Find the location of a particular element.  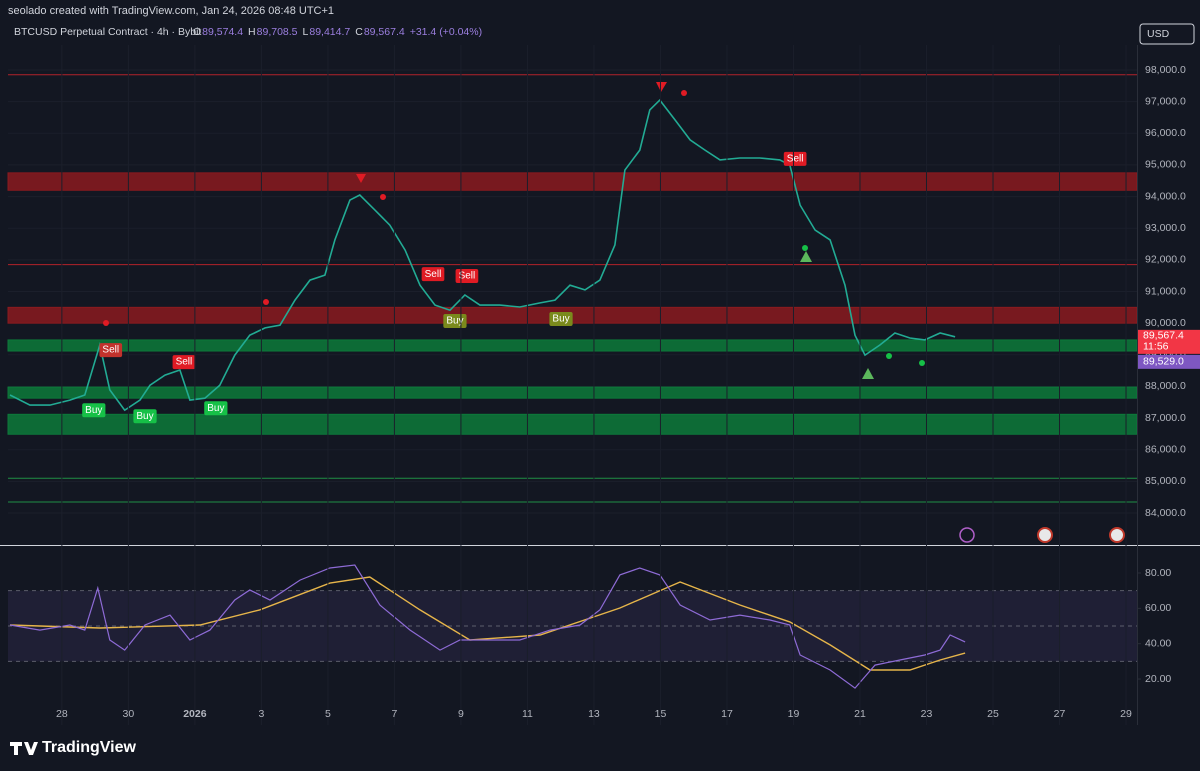

ohlc-key: H is located at coordinates (252, 32).